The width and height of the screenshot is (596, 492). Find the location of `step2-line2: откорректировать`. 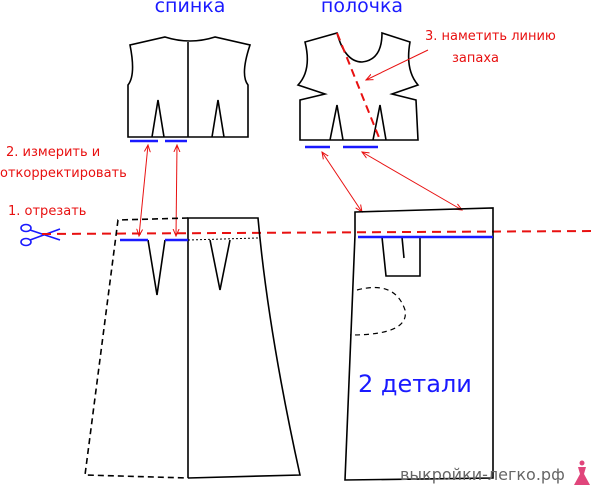

step2-line2: откорректировать is located at coordinates (63, 173).